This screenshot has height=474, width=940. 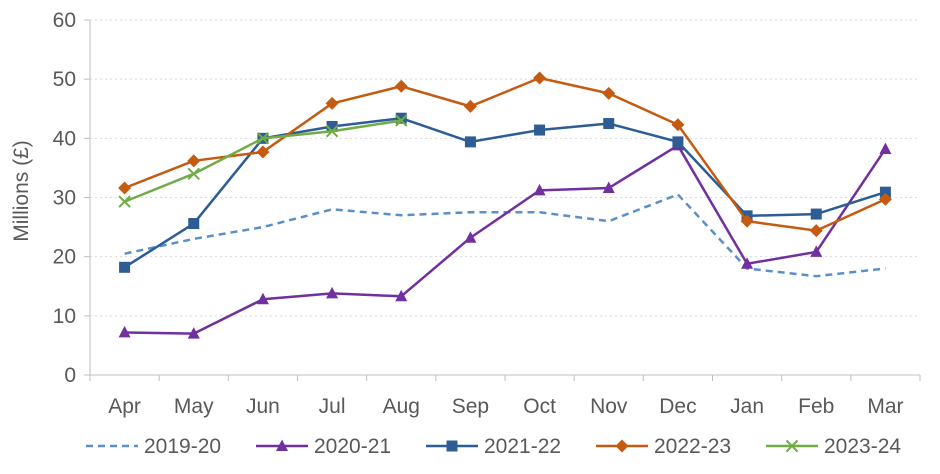 I want to click on legend-item: 2019-20, so click(x=153, y=446).